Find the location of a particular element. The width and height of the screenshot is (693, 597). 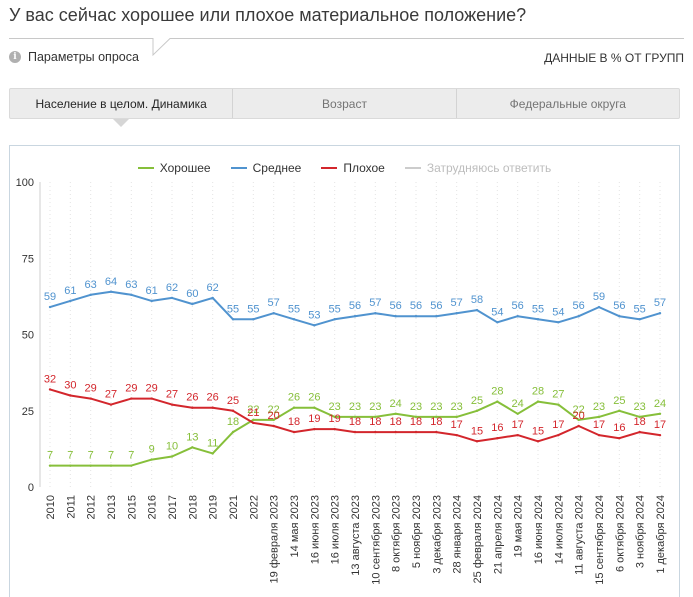

series-2-data-label: 15 is located at coordinates (477, 431).